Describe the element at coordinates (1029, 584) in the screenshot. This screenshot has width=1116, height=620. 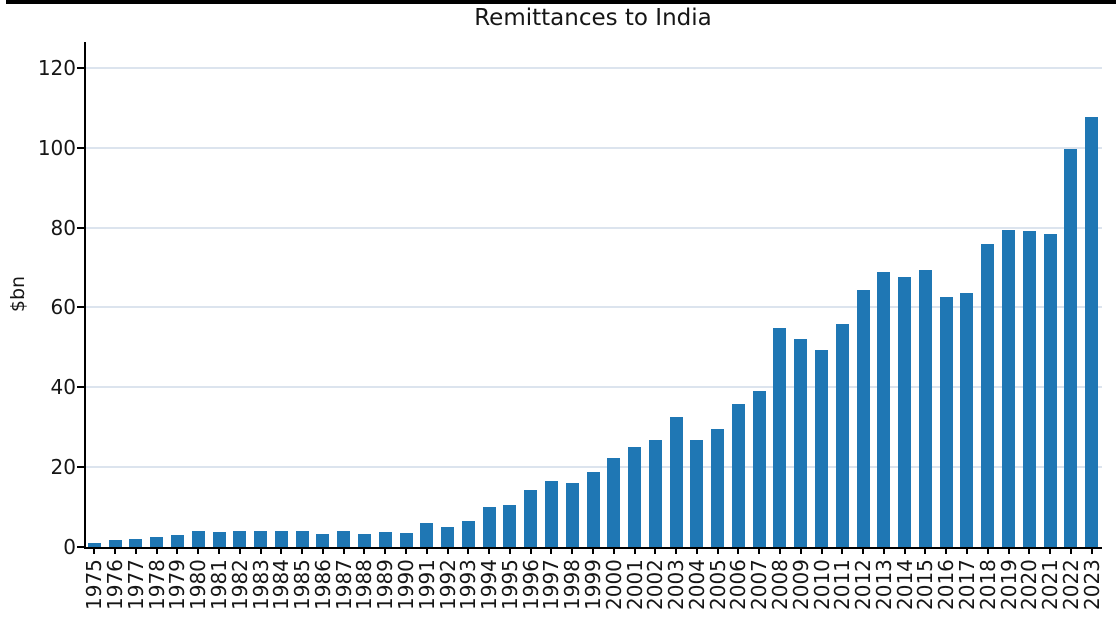
I see `x-tick-label-2020: 2020` at that location.